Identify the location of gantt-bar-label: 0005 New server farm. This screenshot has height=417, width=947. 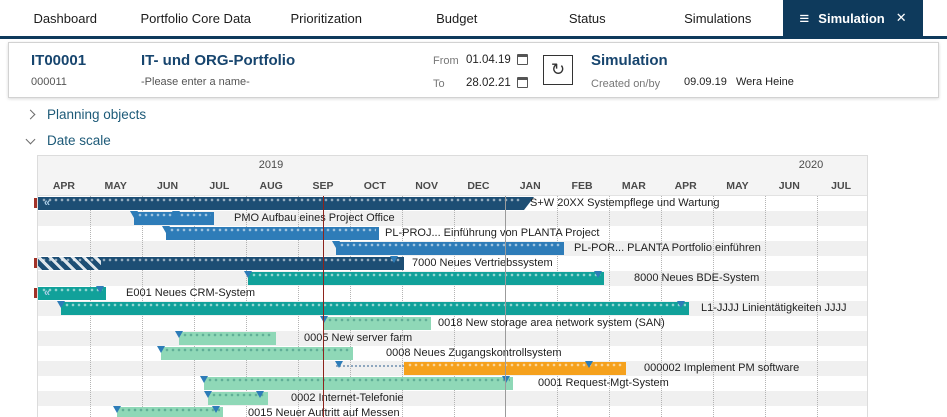
(358, 338).